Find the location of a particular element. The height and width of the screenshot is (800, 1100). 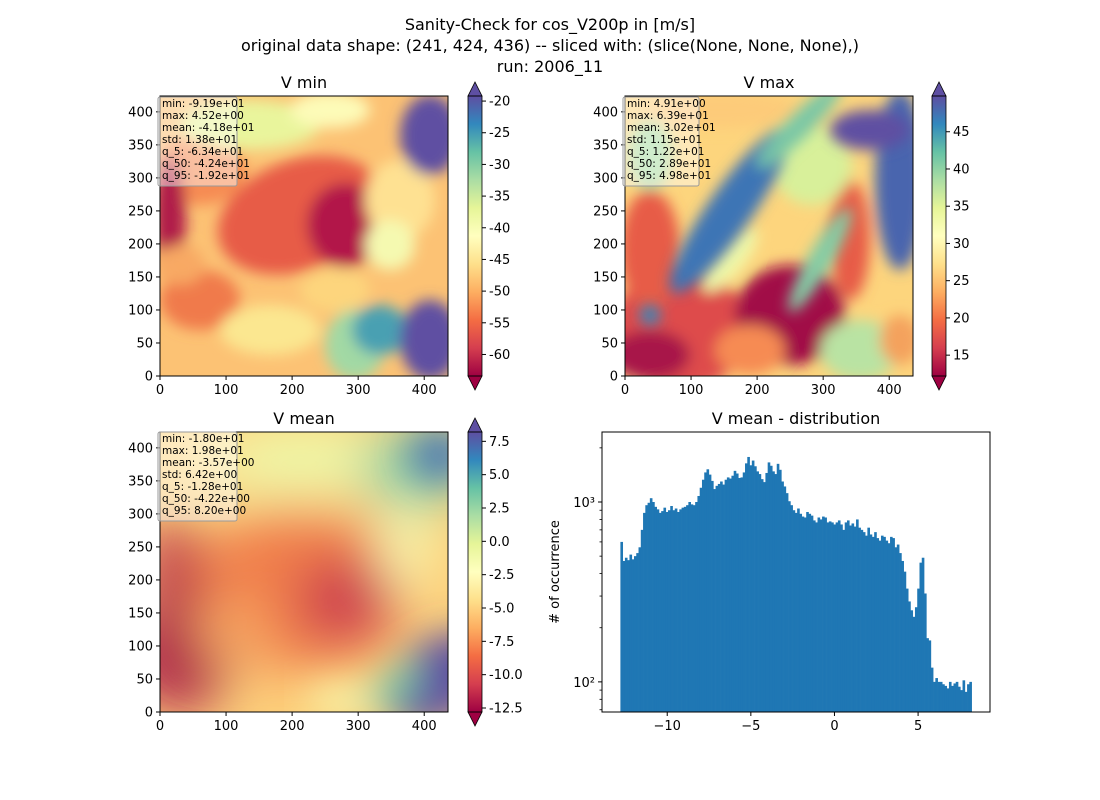

panel-title: V mean is located at coordinates (303, 418).